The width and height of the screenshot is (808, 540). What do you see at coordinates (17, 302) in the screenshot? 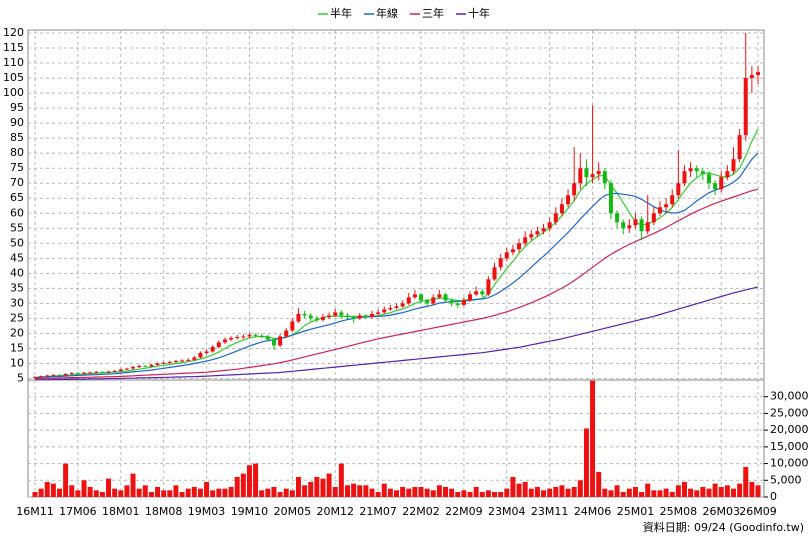
I see `y-tick-label: 30` at bounding box center [17, 302].